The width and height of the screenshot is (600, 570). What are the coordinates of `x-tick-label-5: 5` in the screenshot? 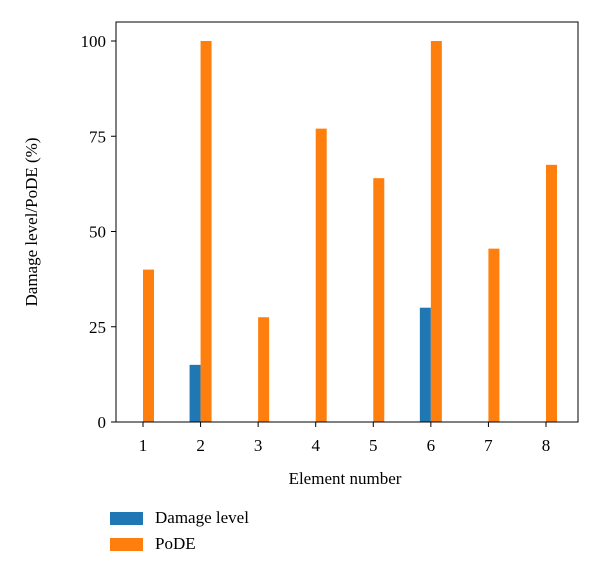 It's located at (373, 445).